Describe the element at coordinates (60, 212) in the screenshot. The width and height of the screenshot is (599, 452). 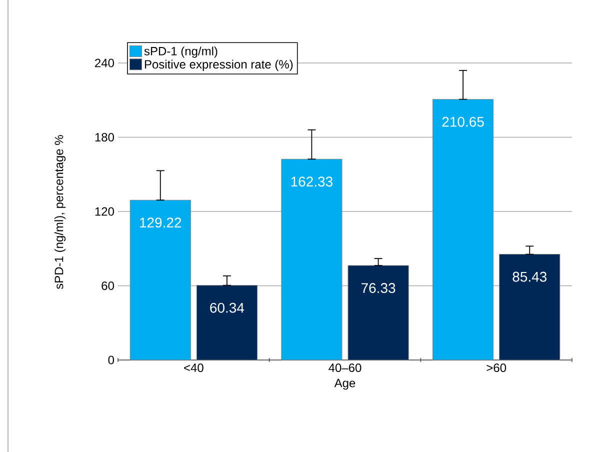
I see `y-axis-title: sPD-1 (ng/ml), percentage %` at that location.